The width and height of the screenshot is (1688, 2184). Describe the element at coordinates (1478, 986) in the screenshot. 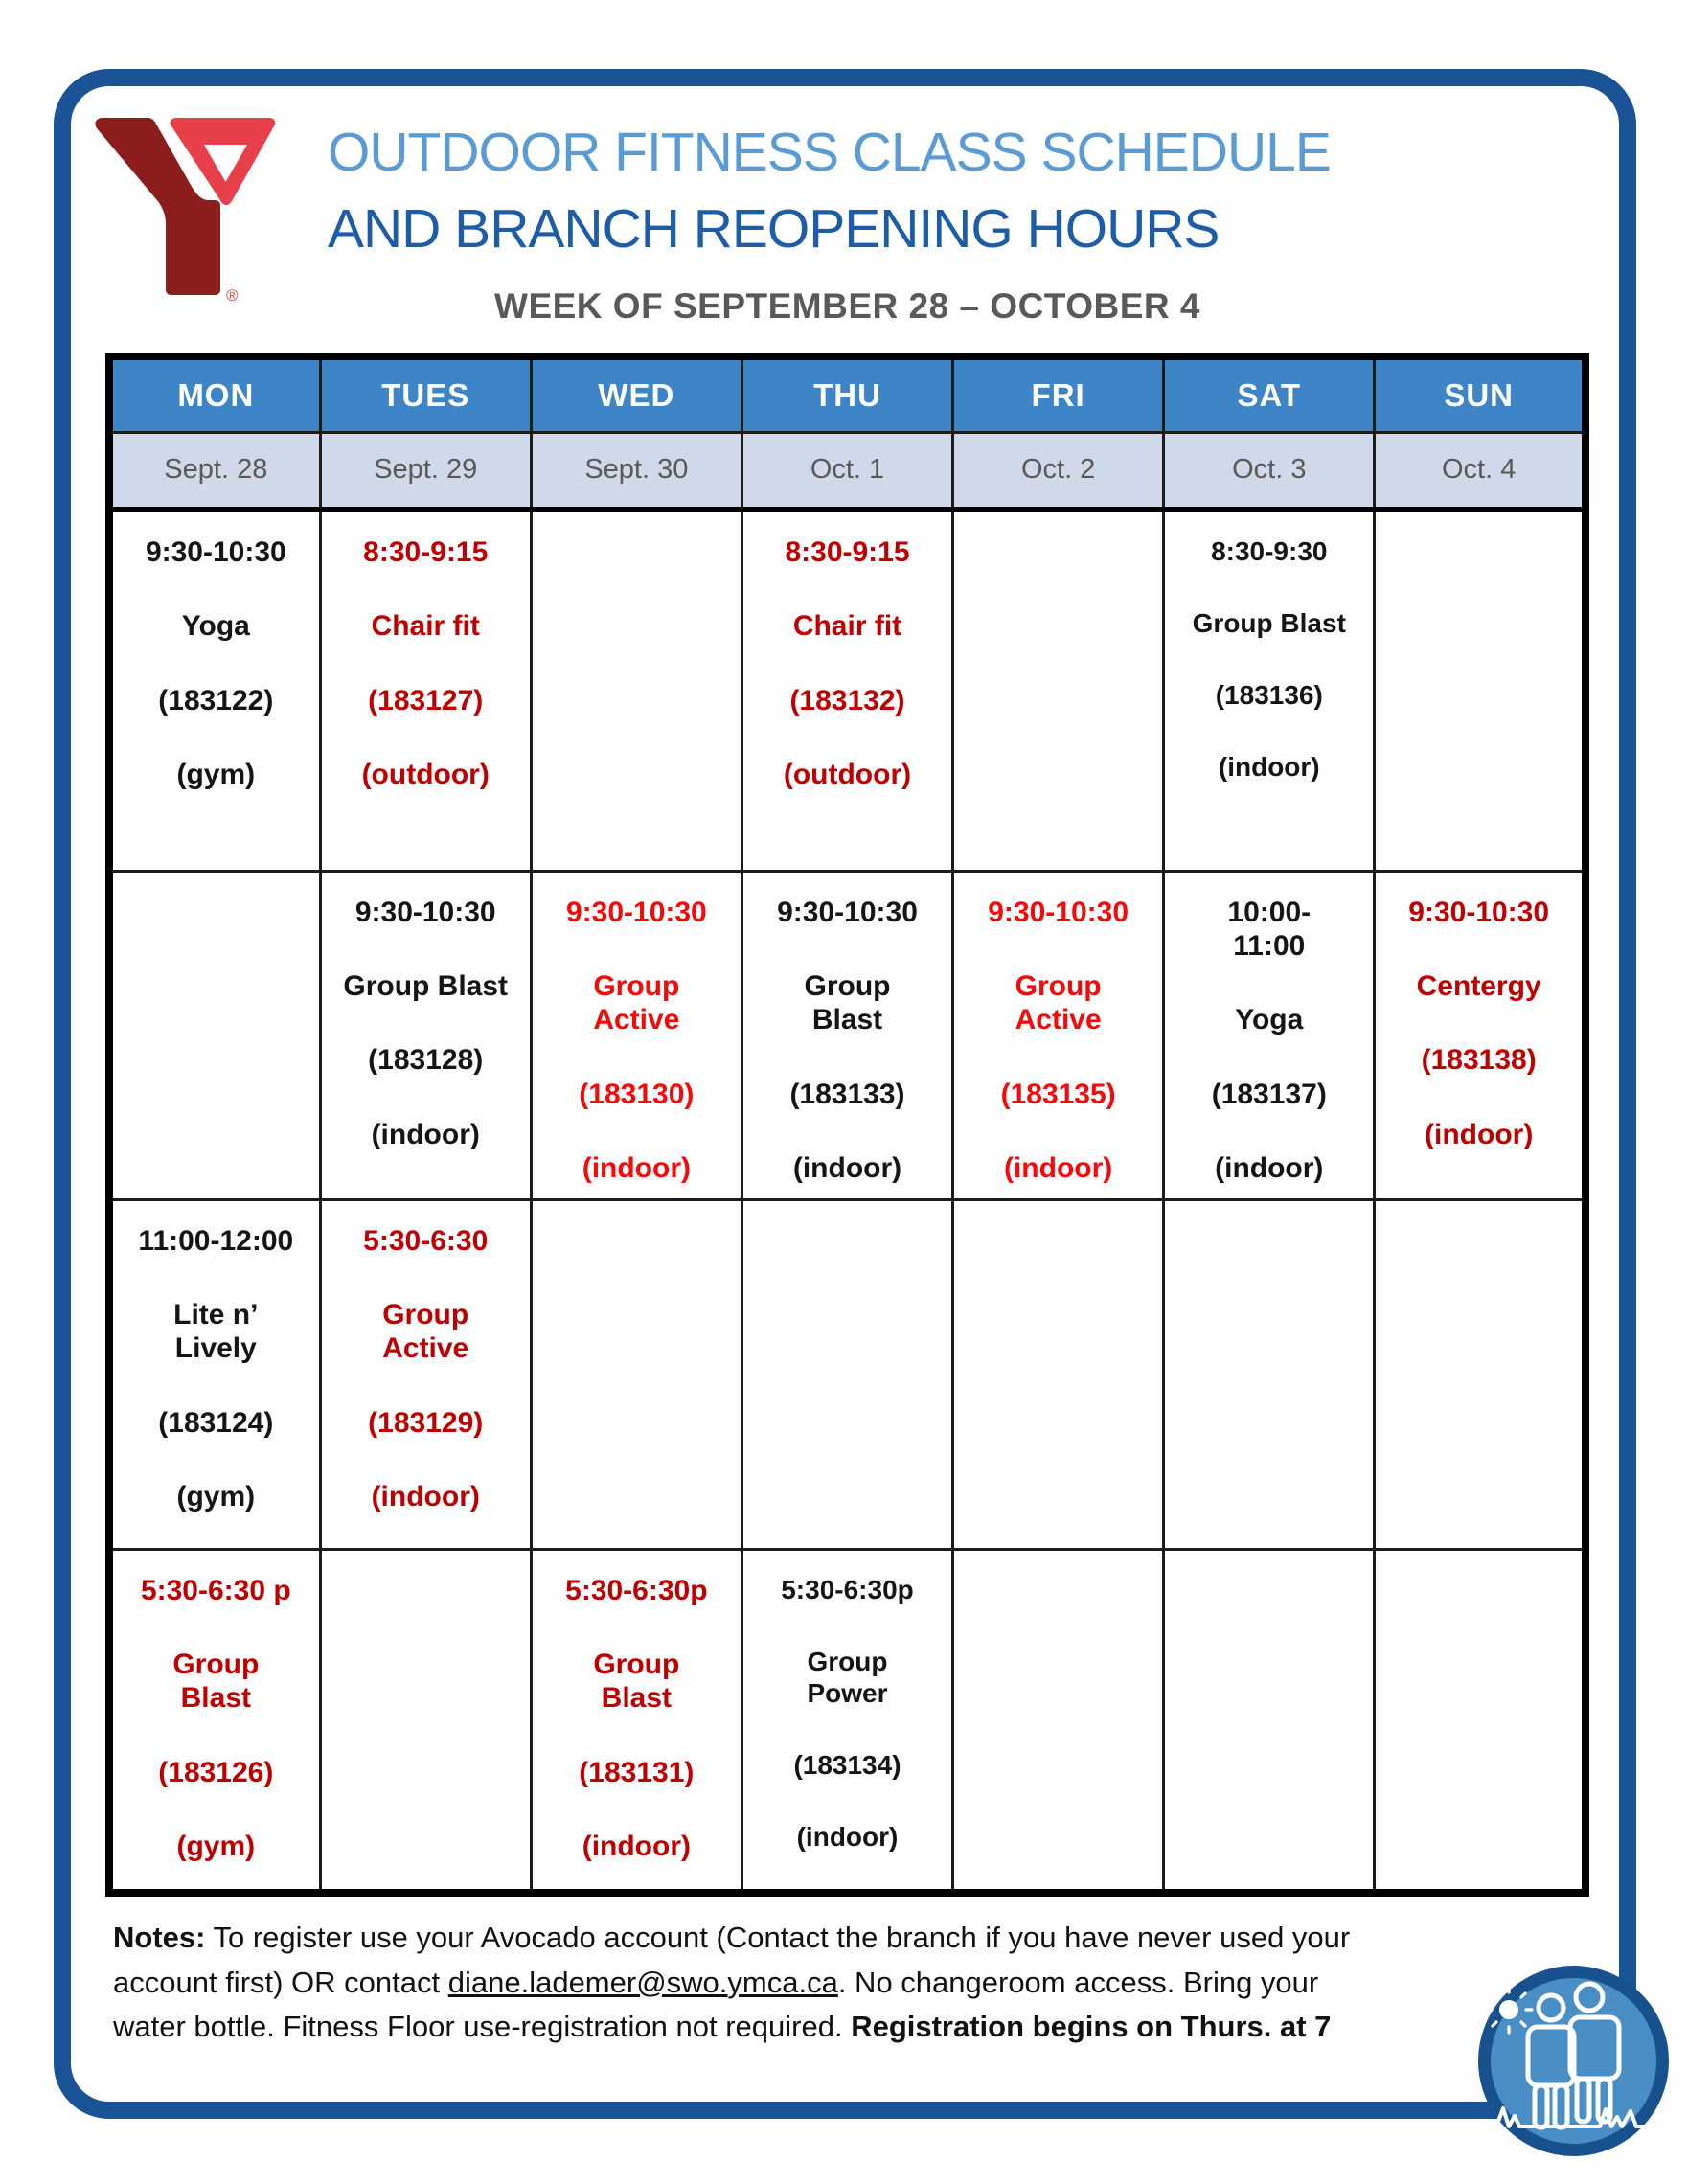

I see `class-info-line: Centergy` at that location.